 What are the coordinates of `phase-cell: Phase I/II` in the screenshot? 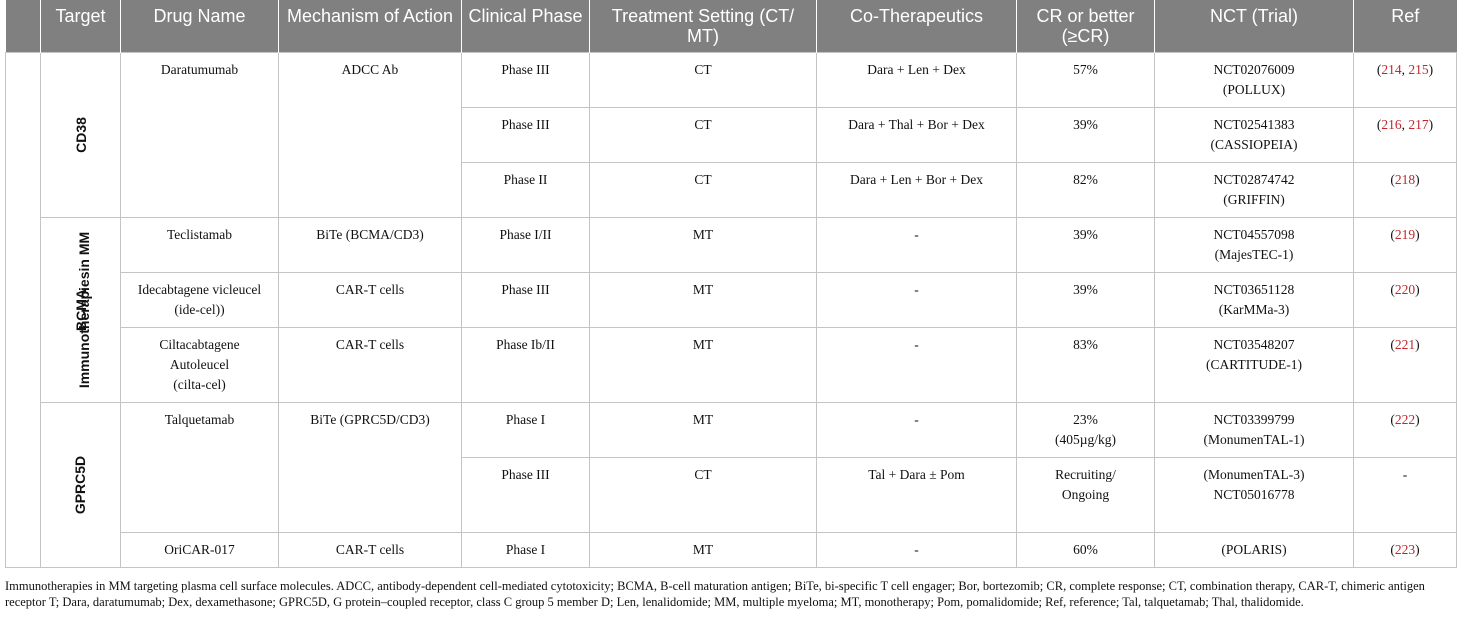 It's located at (525, 245).